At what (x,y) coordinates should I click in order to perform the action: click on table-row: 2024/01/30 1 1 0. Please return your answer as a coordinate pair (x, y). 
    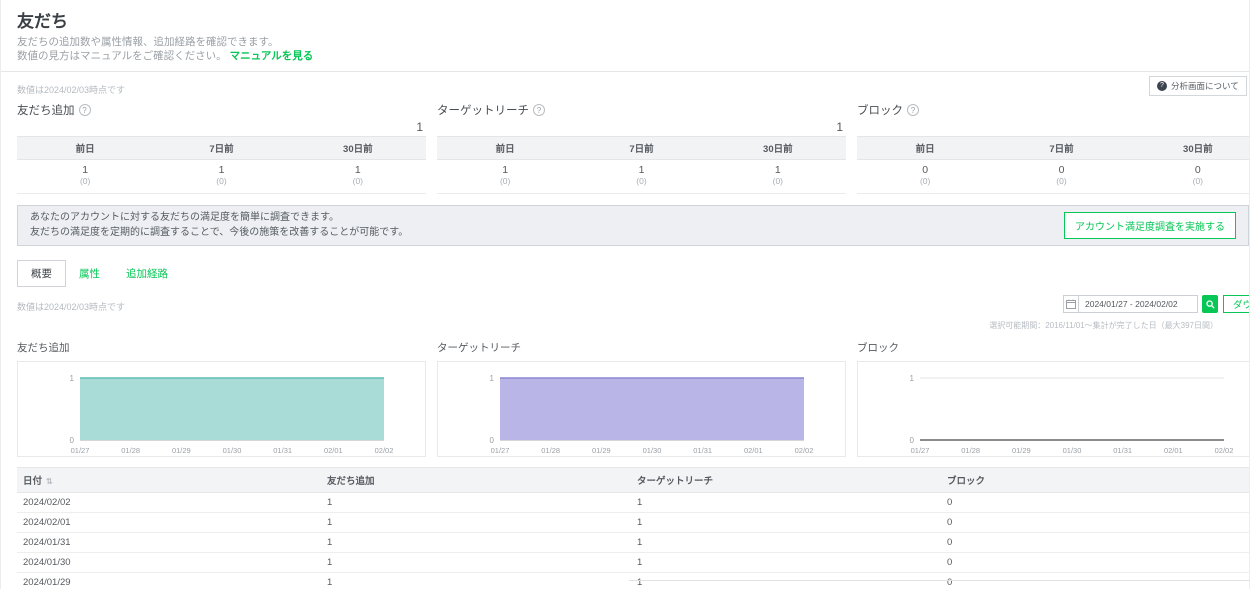
    Looking at the image, I should click on (633, 562).